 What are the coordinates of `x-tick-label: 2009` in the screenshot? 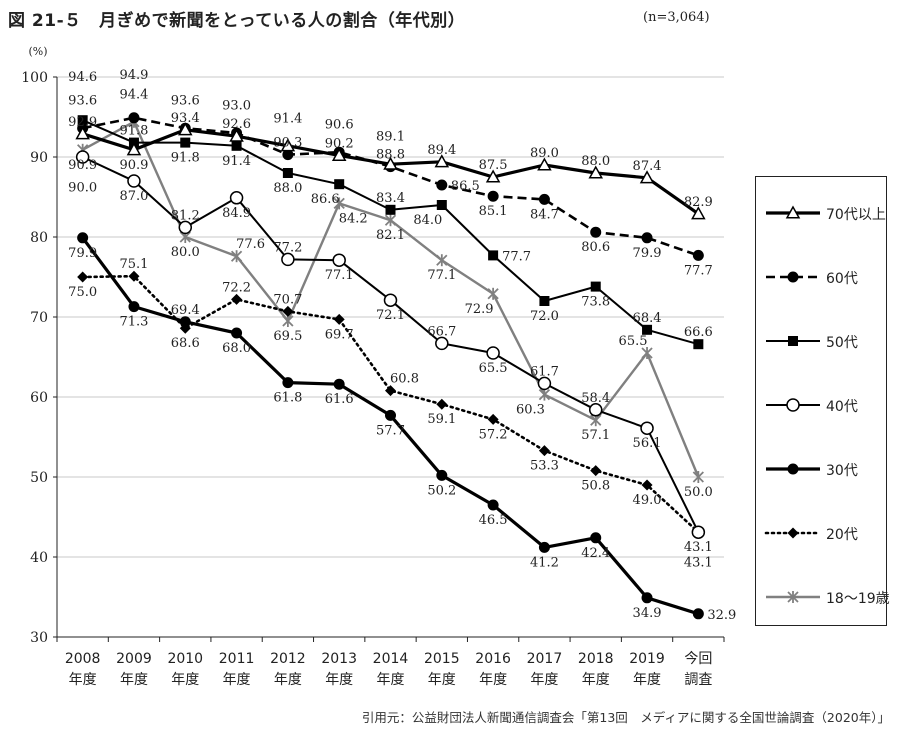 It's located at (134, 659).